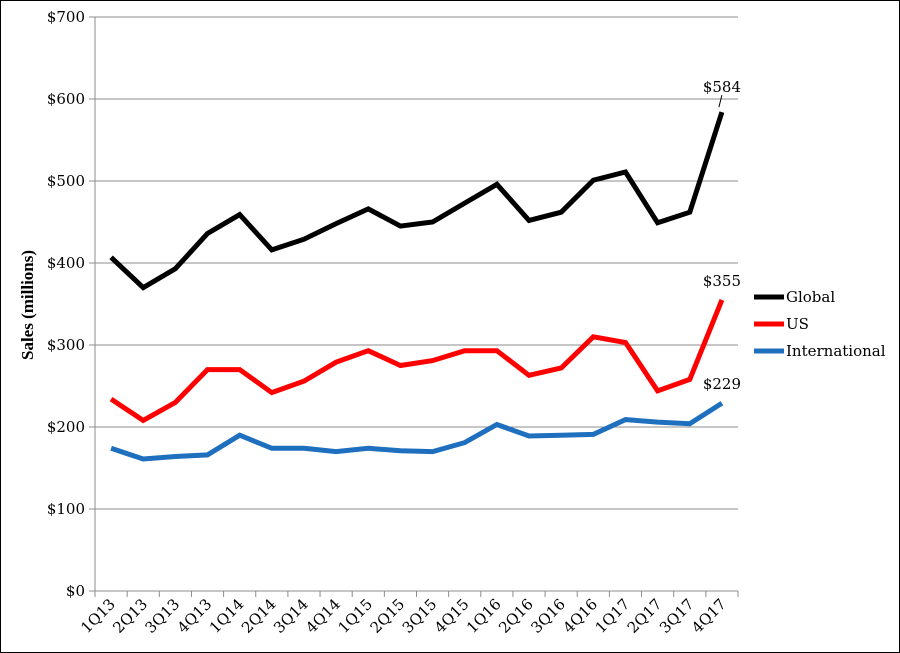  I want to click on y-axis-tick-labels: $0 $100 $200 $300 $400 $500 $600 $700, so click(66, 304).